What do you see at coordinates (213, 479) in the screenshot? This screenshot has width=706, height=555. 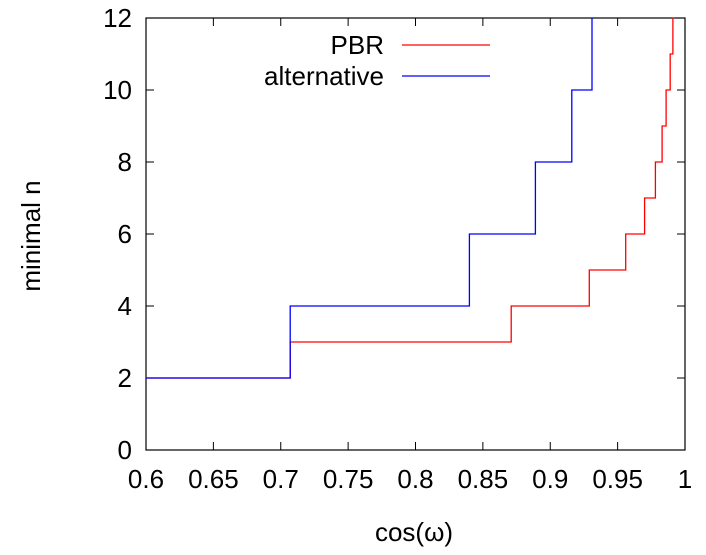 I see `x-tick-label: 0.65` at bounding box center [213, 479].